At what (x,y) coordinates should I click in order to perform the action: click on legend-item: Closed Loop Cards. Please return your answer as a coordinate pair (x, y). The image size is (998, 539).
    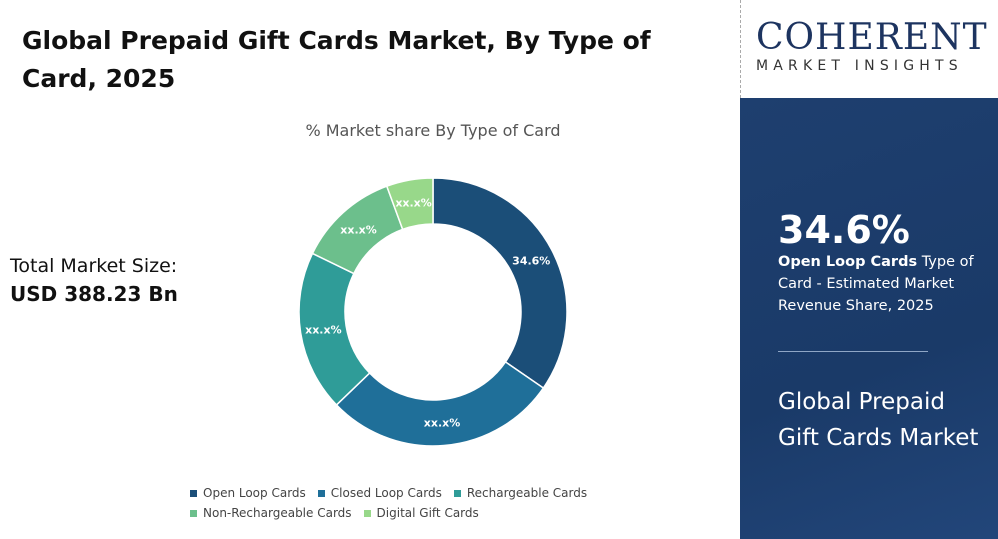
    Looking at the image, I should click on (379, 493).